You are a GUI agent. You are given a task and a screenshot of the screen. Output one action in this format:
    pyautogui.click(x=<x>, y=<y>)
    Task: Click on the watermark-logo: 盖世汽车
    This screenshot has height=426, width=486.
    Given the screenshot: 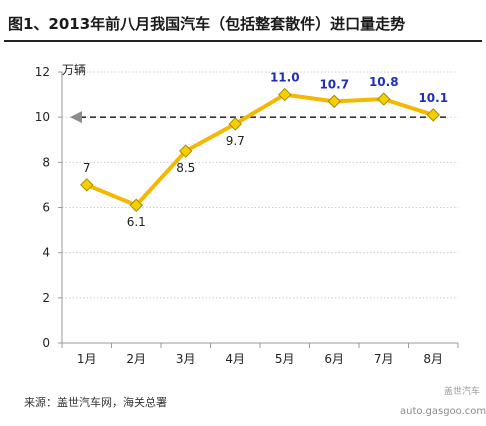 What is the action you would take?
    pyautogui.click(x=461, y=392)
    